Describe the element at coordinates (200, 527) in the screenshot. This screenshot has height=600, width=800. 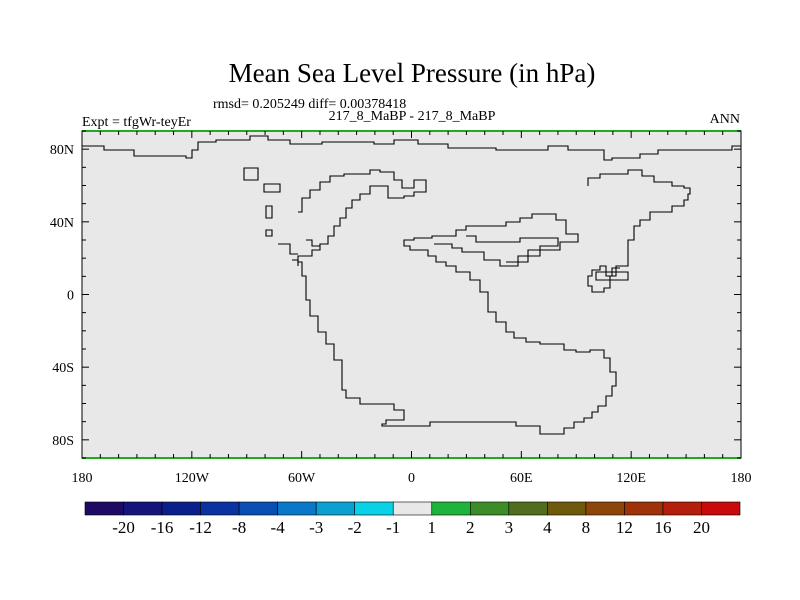
I see `colorbar-label: -12` at that location.